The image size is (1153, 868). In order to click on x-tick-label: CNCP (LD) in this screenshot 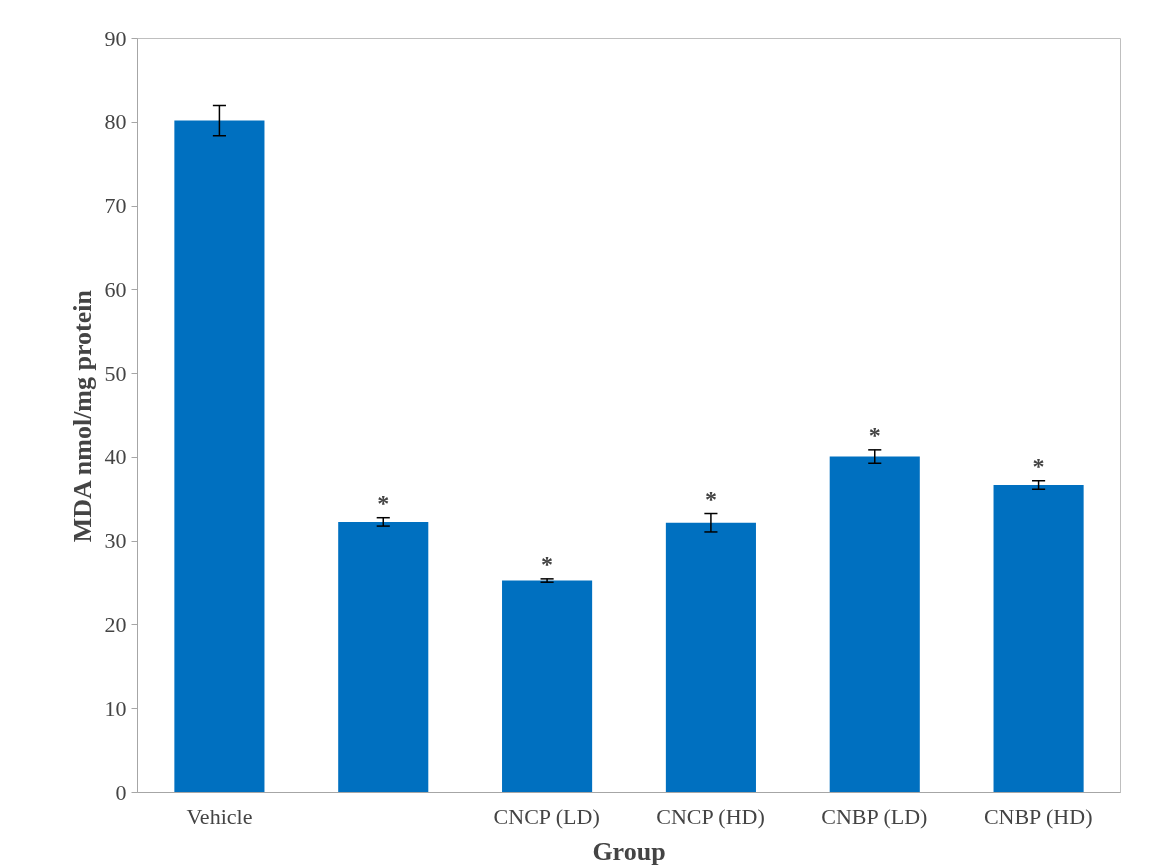, I will do `click(546, 816)`.